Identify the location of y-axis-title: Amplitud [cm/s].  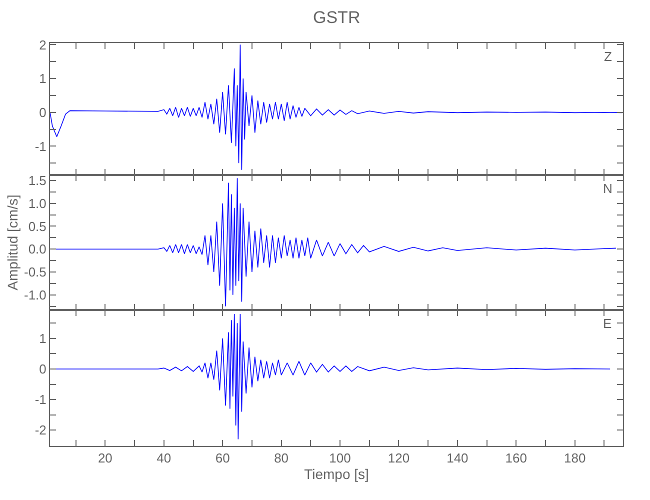
(12, 242).